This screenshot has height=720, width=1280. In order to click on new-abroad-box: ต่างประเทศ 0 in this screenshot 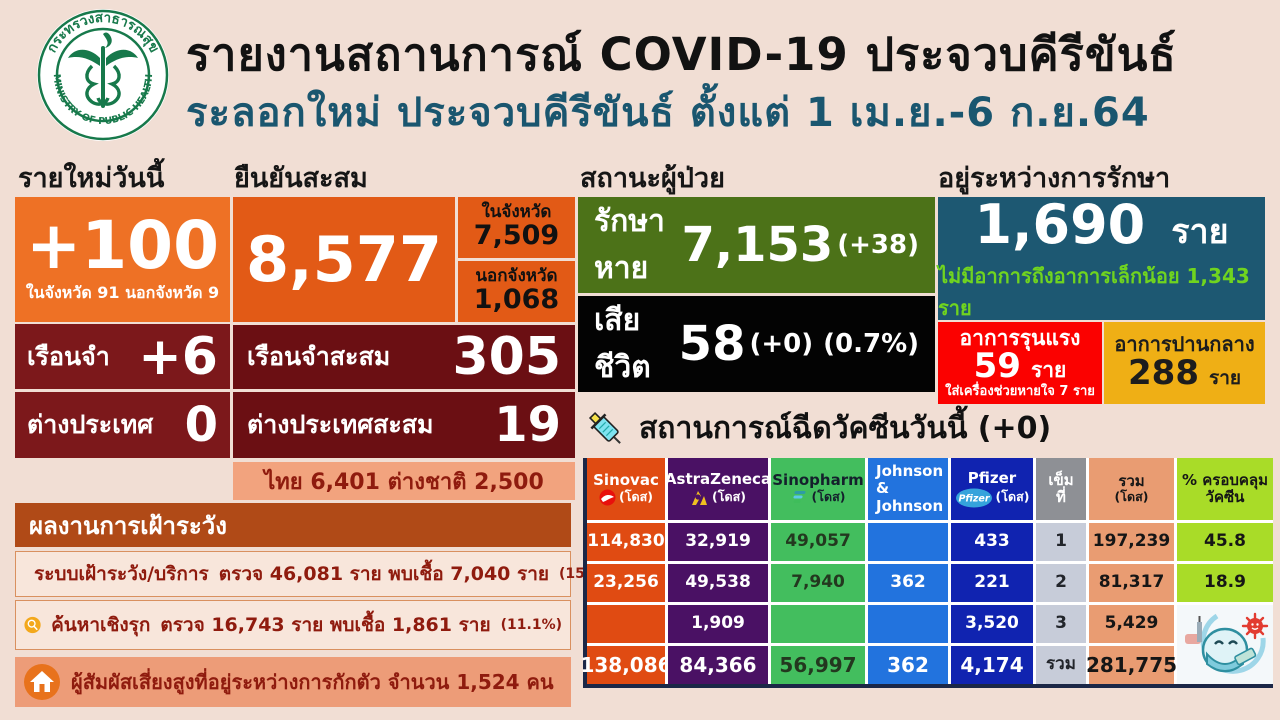, I will do `click(122, 425)`.